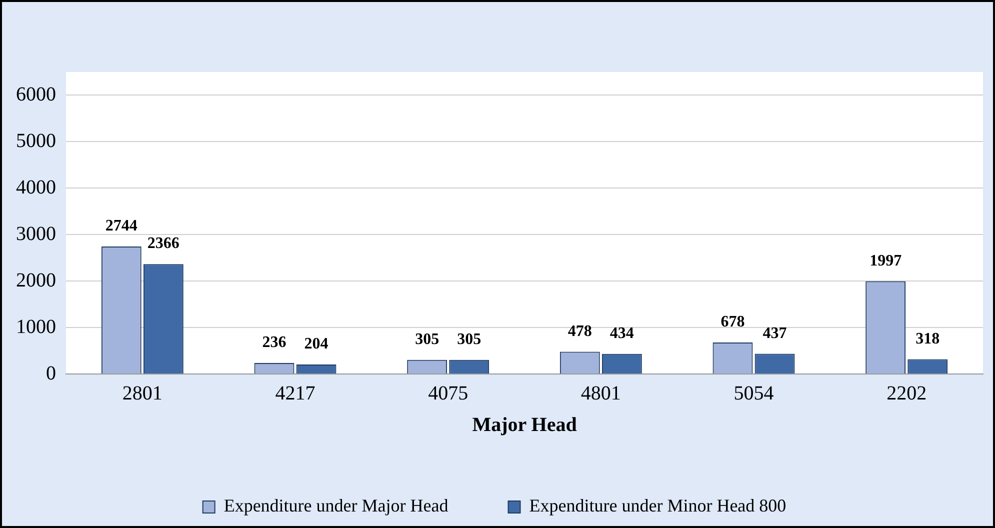  I want to click on x-tick-label: 5054, so click(754, 393).